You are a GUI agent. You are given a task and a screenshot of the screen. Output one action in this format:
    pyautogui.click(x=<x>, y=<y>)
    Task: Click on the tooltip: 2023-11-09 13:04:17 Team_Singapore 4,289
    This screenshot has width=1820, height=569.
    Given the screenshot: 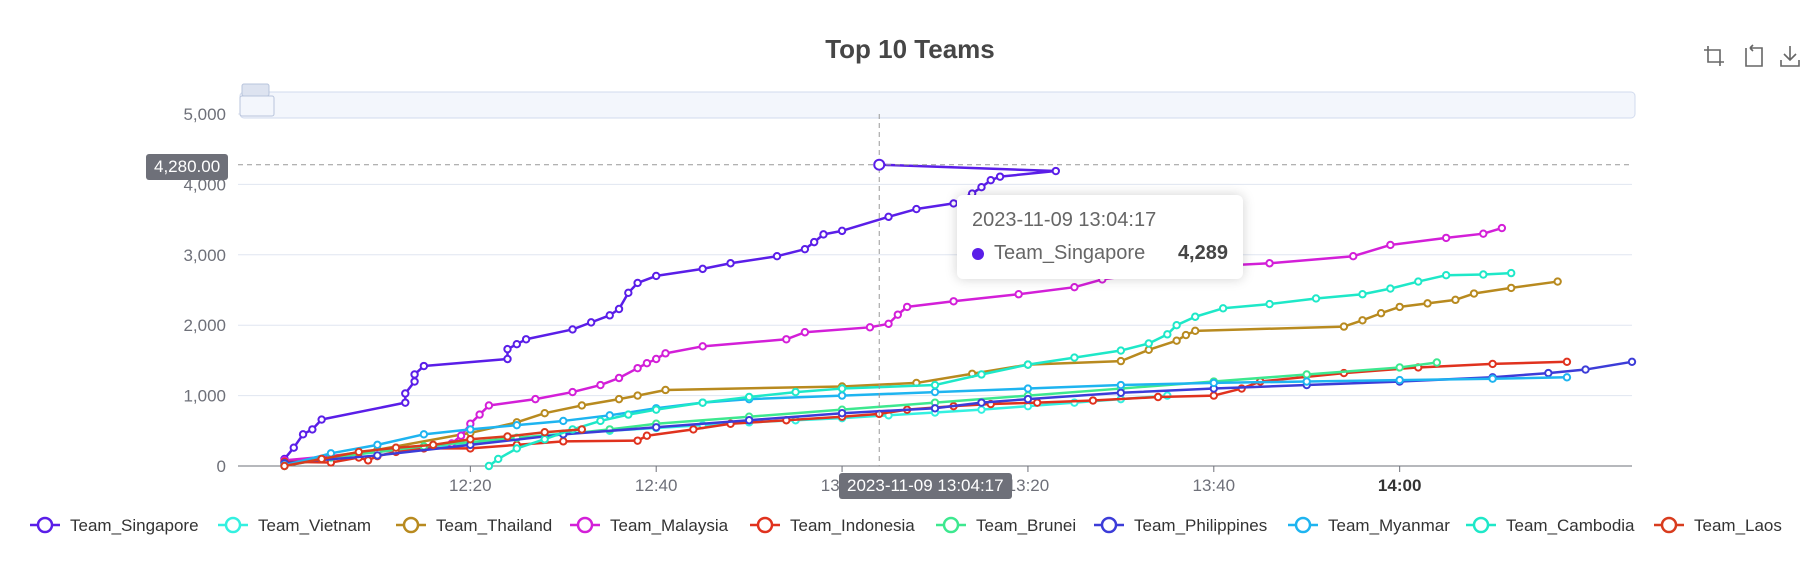 What is the action you would take?
    pyautogui.click(x=1100, y=237)
    